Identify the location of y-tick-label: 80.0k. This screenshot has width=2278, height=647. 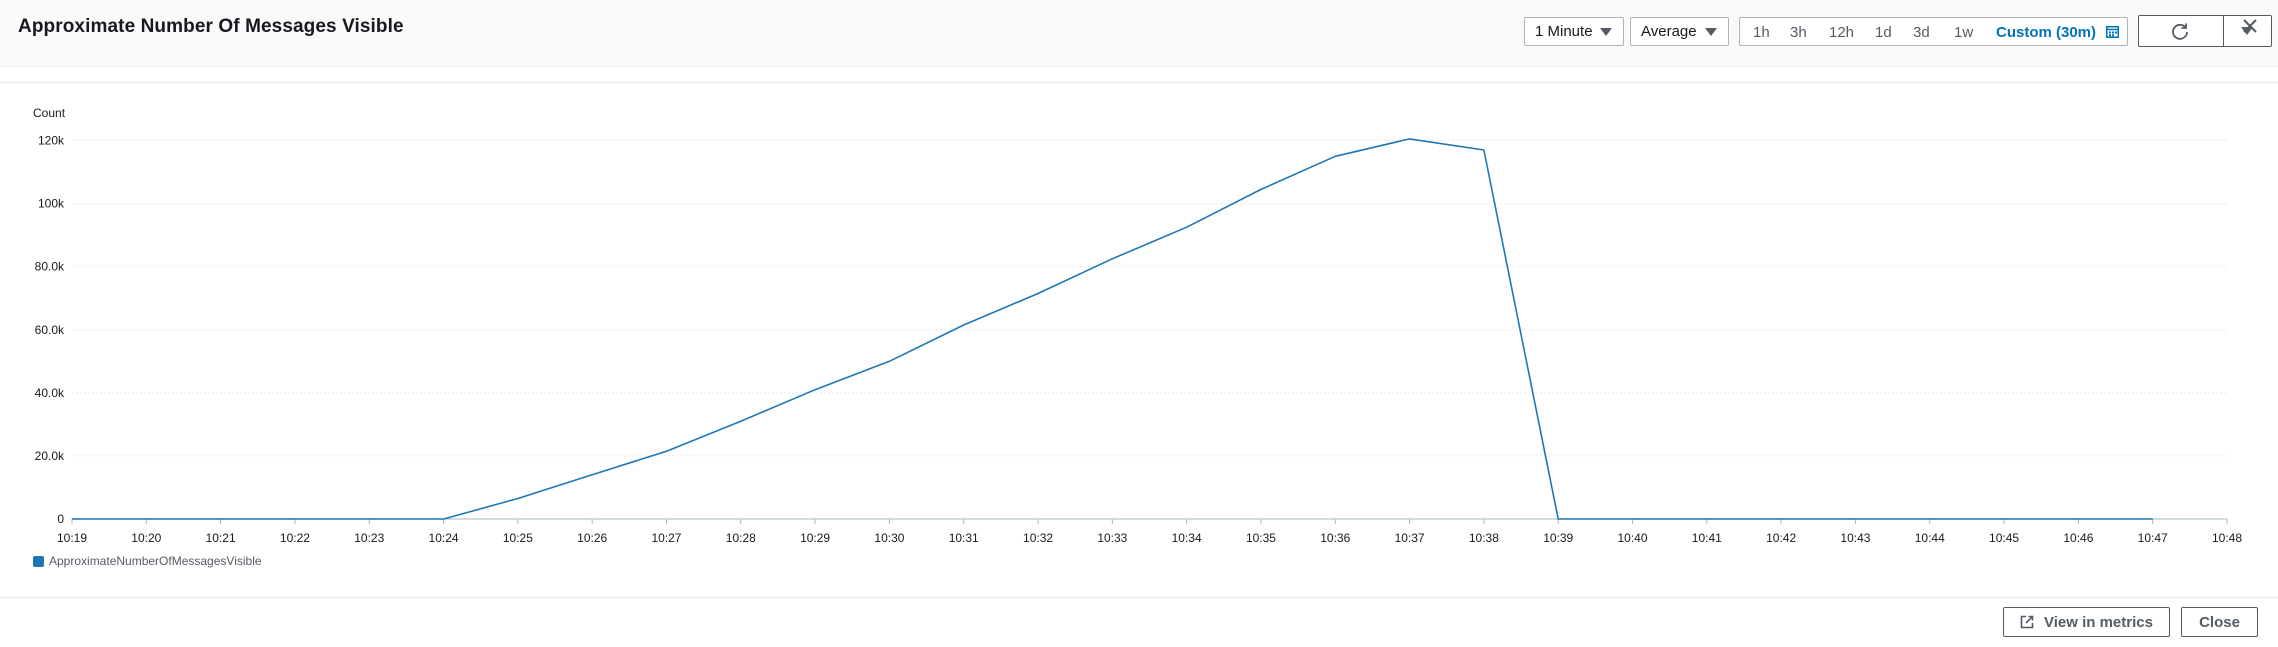
(50, 267).